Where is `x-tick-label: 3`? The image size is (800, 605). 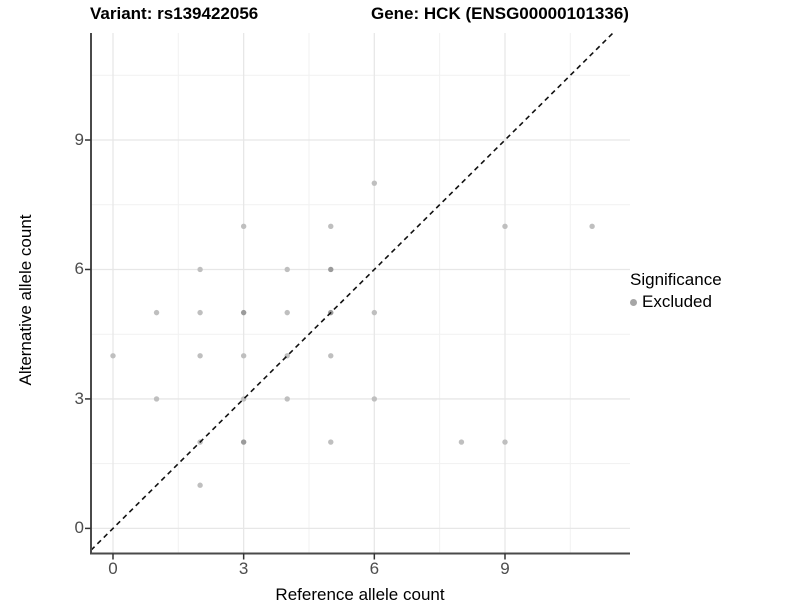
x-tick-label: 3 is located at coordinates (243, 568).